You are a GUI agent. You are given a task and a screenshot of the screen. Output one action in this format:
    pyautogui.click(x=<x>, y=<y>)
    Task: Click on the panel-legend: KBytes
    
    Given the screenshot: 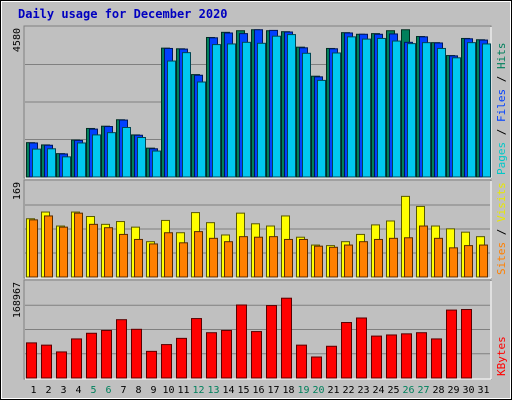 What is the action you would take?
    pyautogui.click(x=501, y=356)
    